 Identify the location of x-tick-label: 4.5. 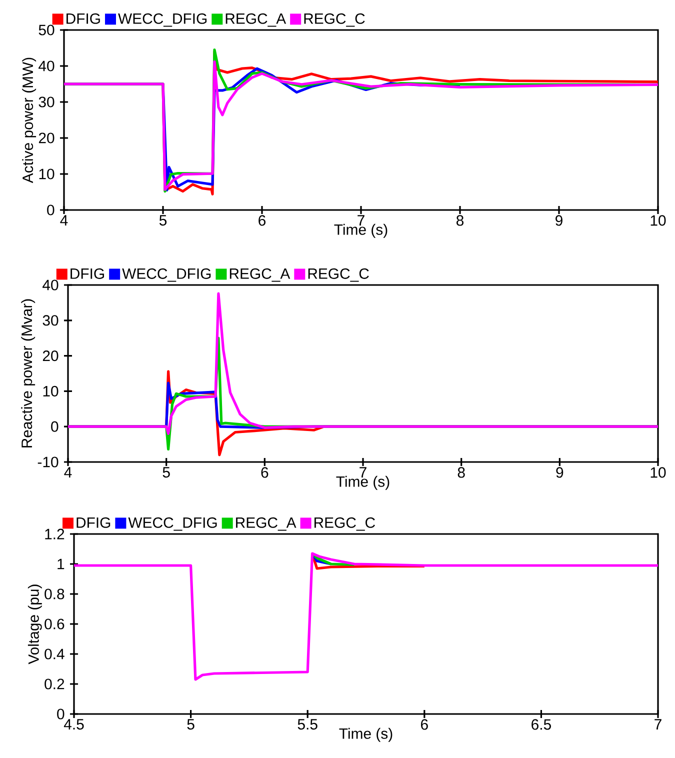
(74, 724).